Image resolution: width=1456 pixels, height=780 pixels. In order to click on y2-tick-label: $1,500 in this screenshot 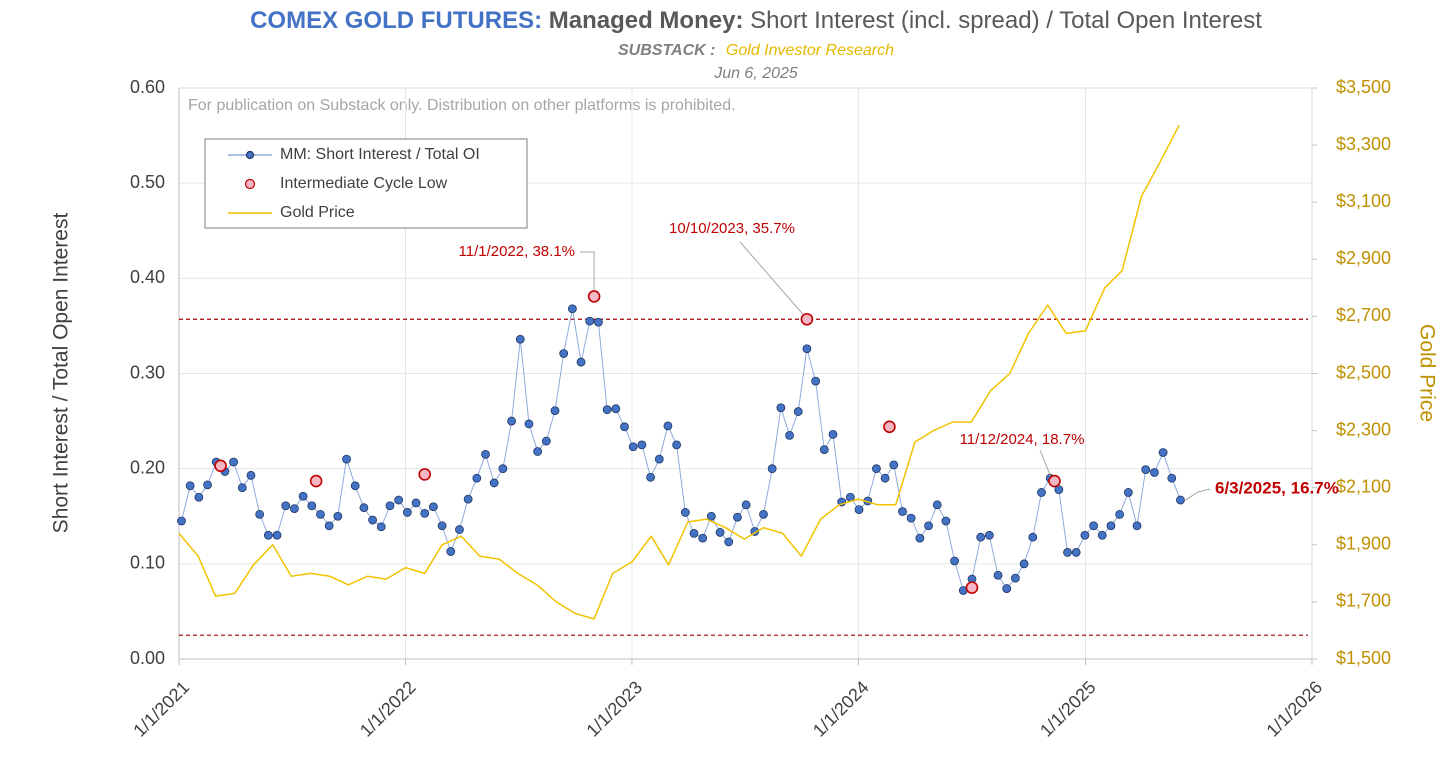, I will do `click(1363, 658)`.